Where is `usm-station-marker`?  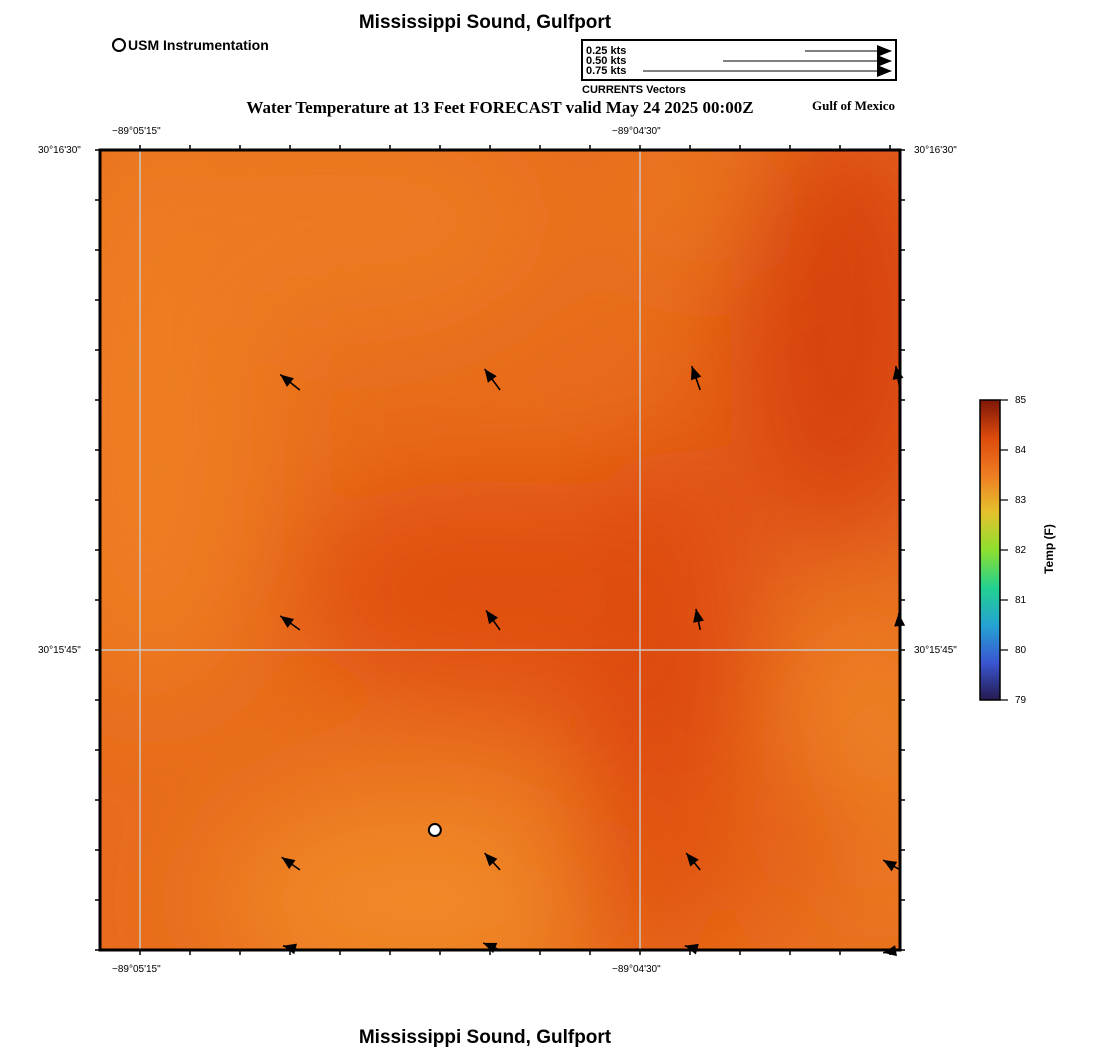 usm-station-marker is located at coordinates (434, 830).